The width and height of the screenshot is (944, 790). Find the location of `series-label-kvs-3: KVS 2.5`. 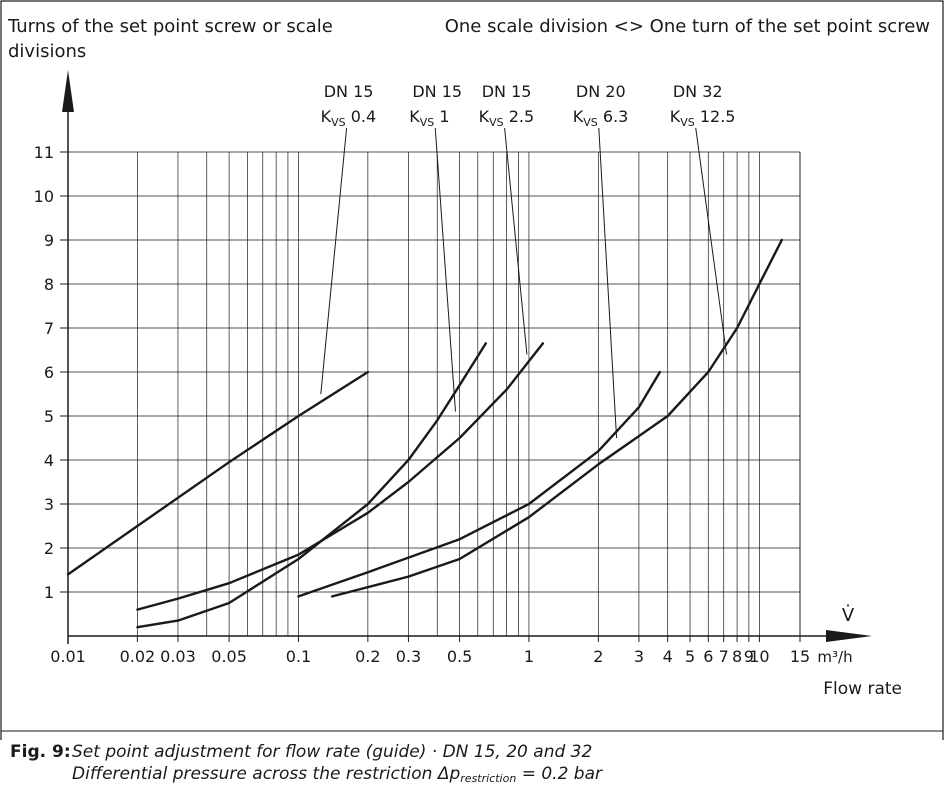

series-label-kvs-3: KVS 2.5 is located at coordinates (507, 118).